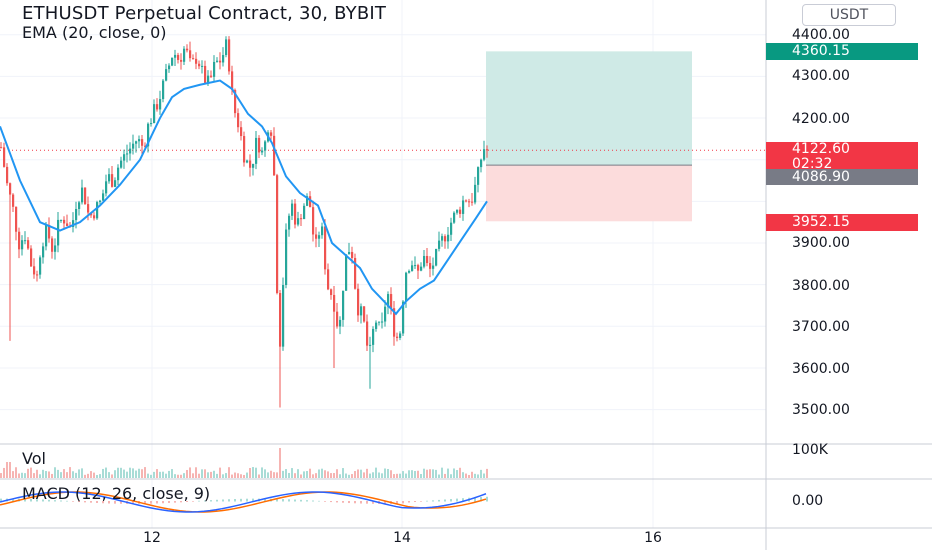  I want to click on macd-axis-label: 0.00, so click(808, 501).